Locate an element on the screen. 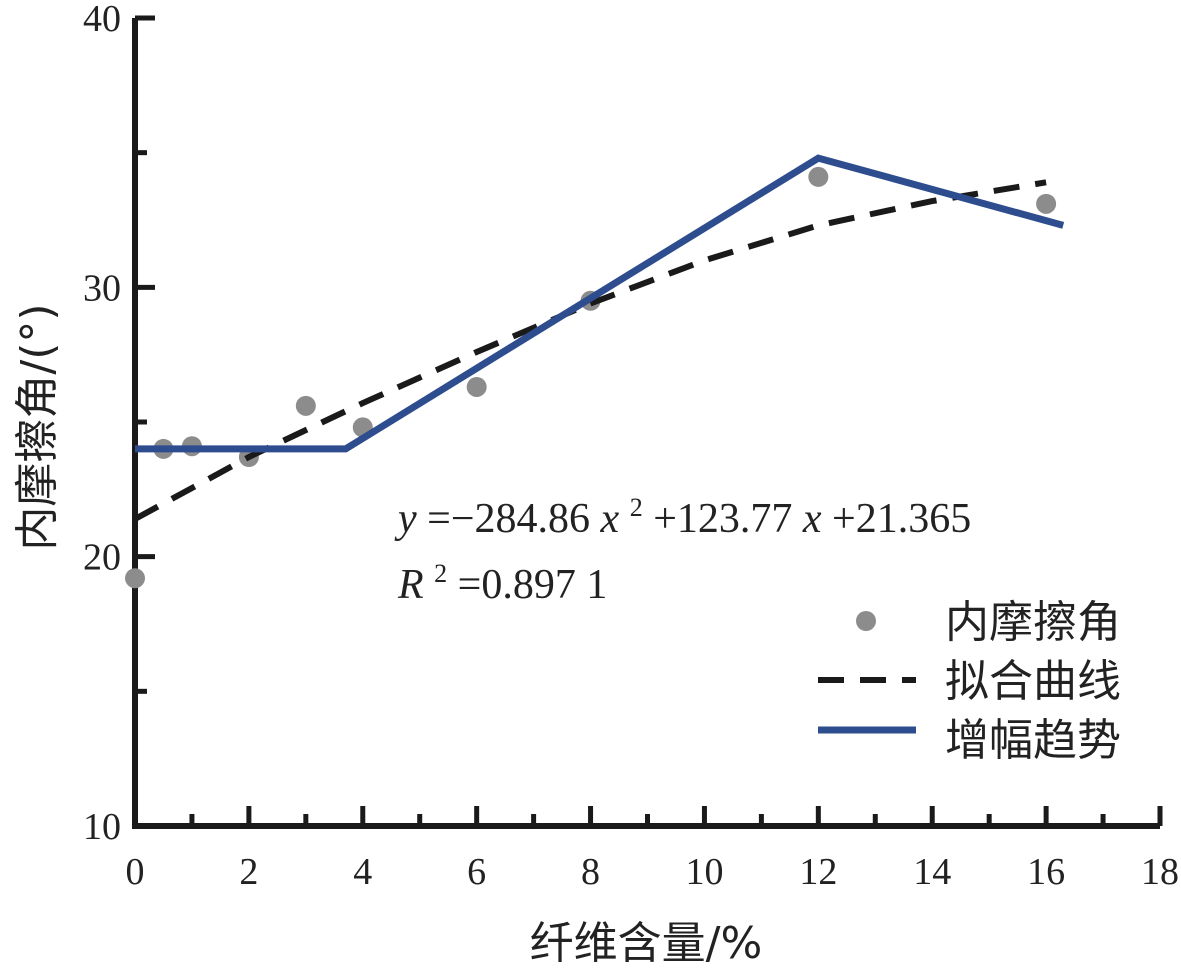 The width and height of the screenshot is (1181, 974). x-tick-label: 10 is located at coordinates (704, 872).